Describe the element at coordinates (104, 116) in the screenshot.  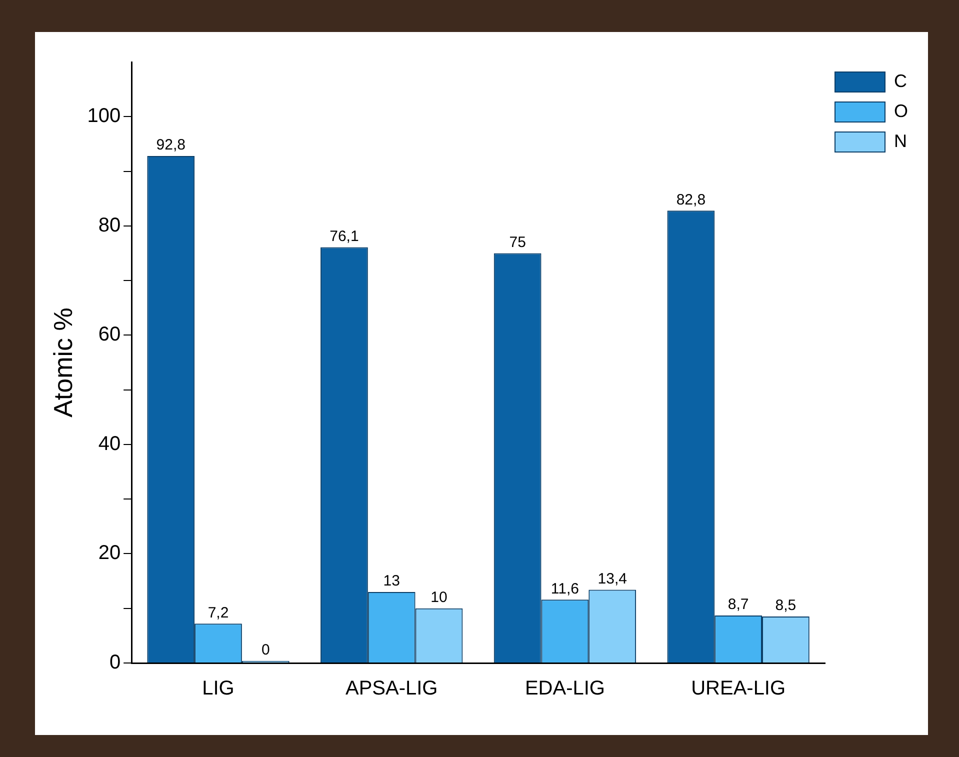
I see `y-tick-label: 100` at that location.